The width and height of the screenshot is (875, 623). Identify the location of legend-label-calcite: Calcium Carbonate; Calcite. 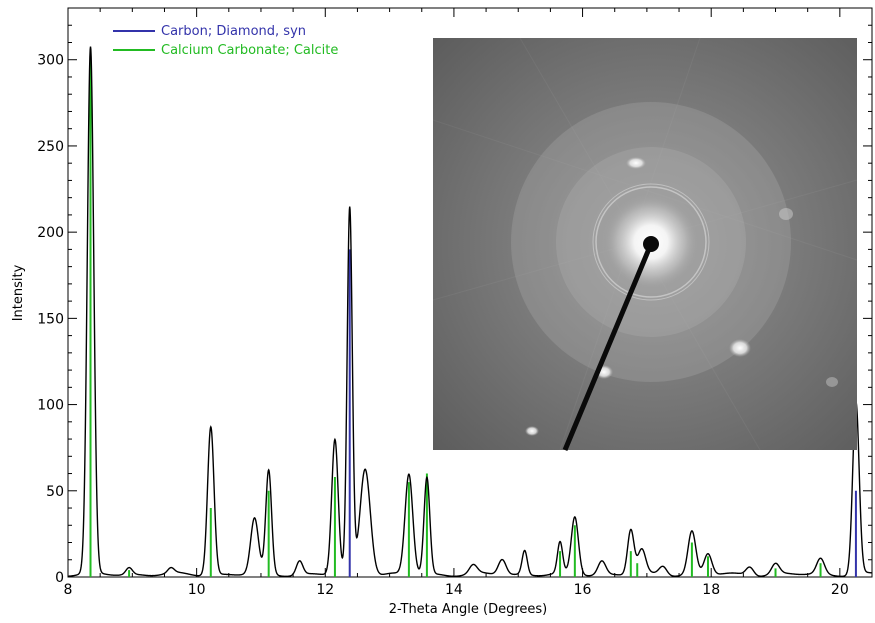
(249, 50).